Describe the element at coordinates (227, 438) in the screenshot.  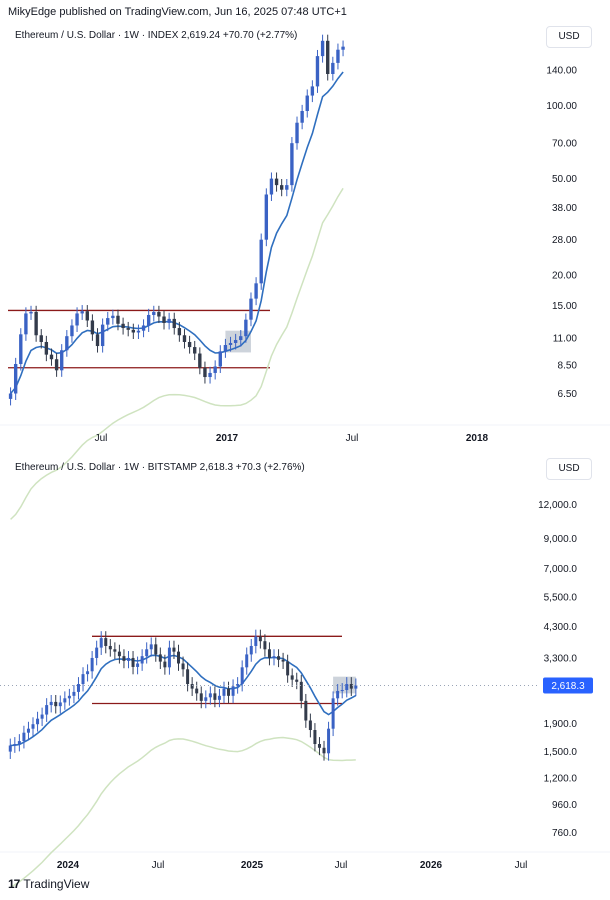
I see `time-tick-label: 2017` at that location.